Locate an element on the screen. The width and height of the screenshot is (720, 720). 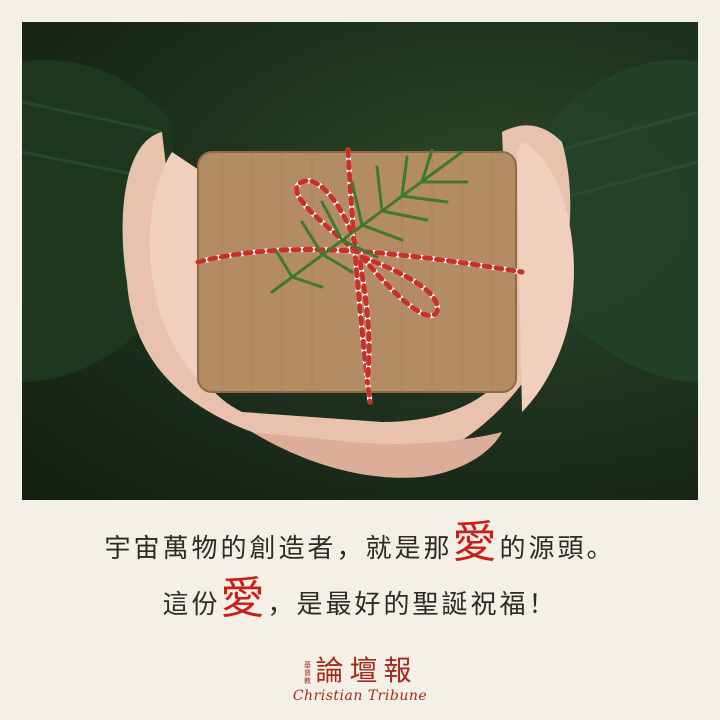
love-highlight-2: 愛 is located at coordinates (244, 598).